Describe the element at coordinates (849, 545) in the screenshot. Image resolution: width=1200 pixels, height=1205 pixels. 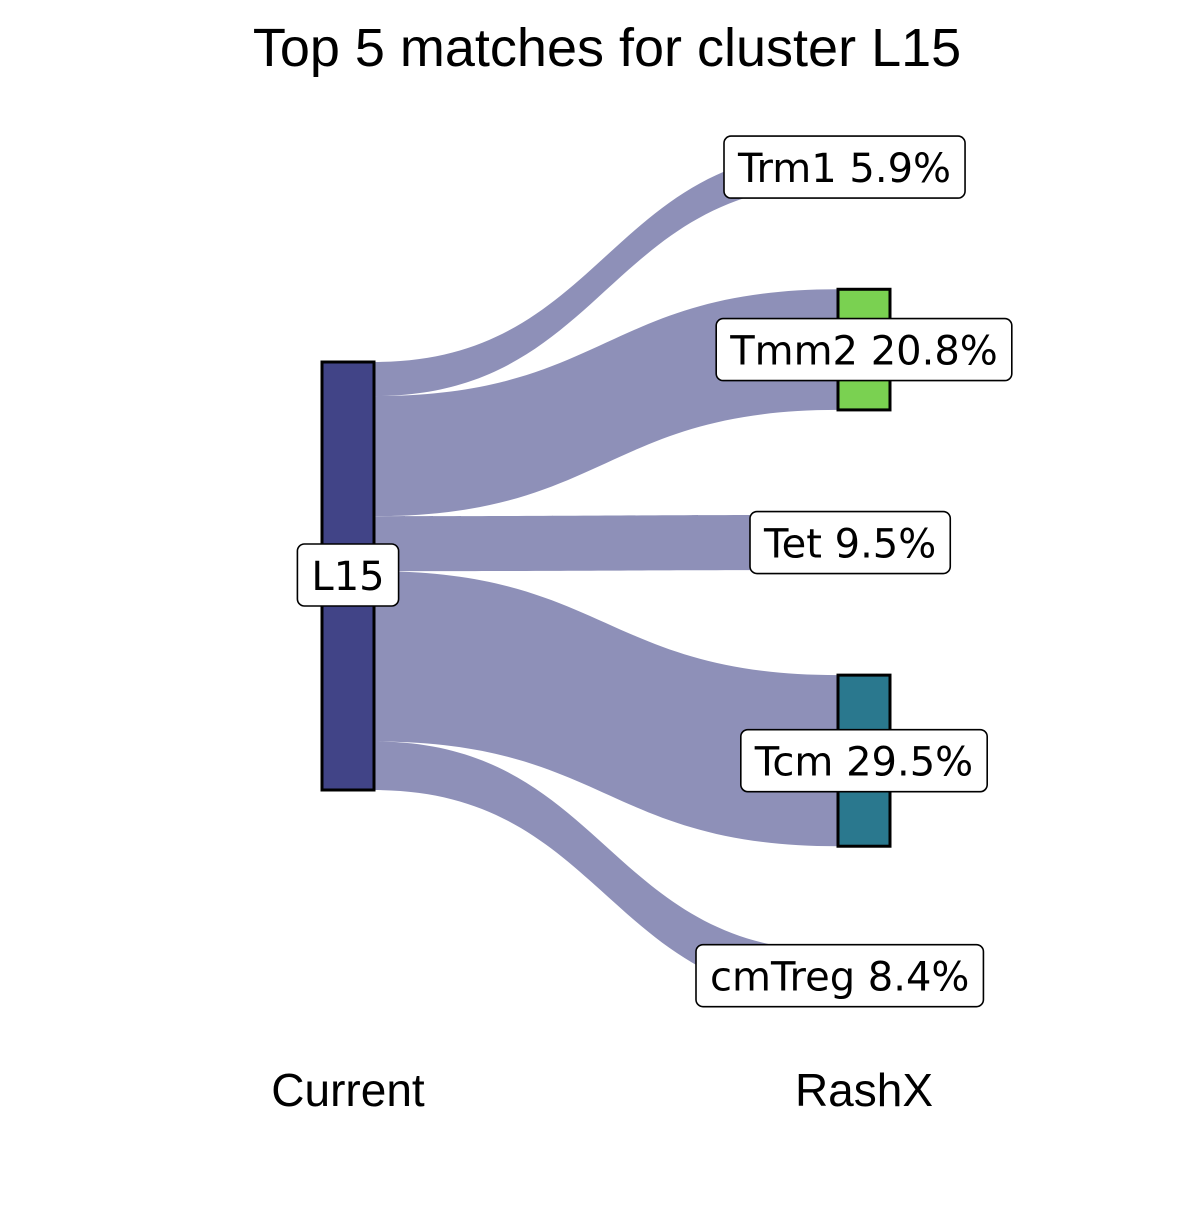
I see `target-label-tet-text: Tet 9.5%` at that location.